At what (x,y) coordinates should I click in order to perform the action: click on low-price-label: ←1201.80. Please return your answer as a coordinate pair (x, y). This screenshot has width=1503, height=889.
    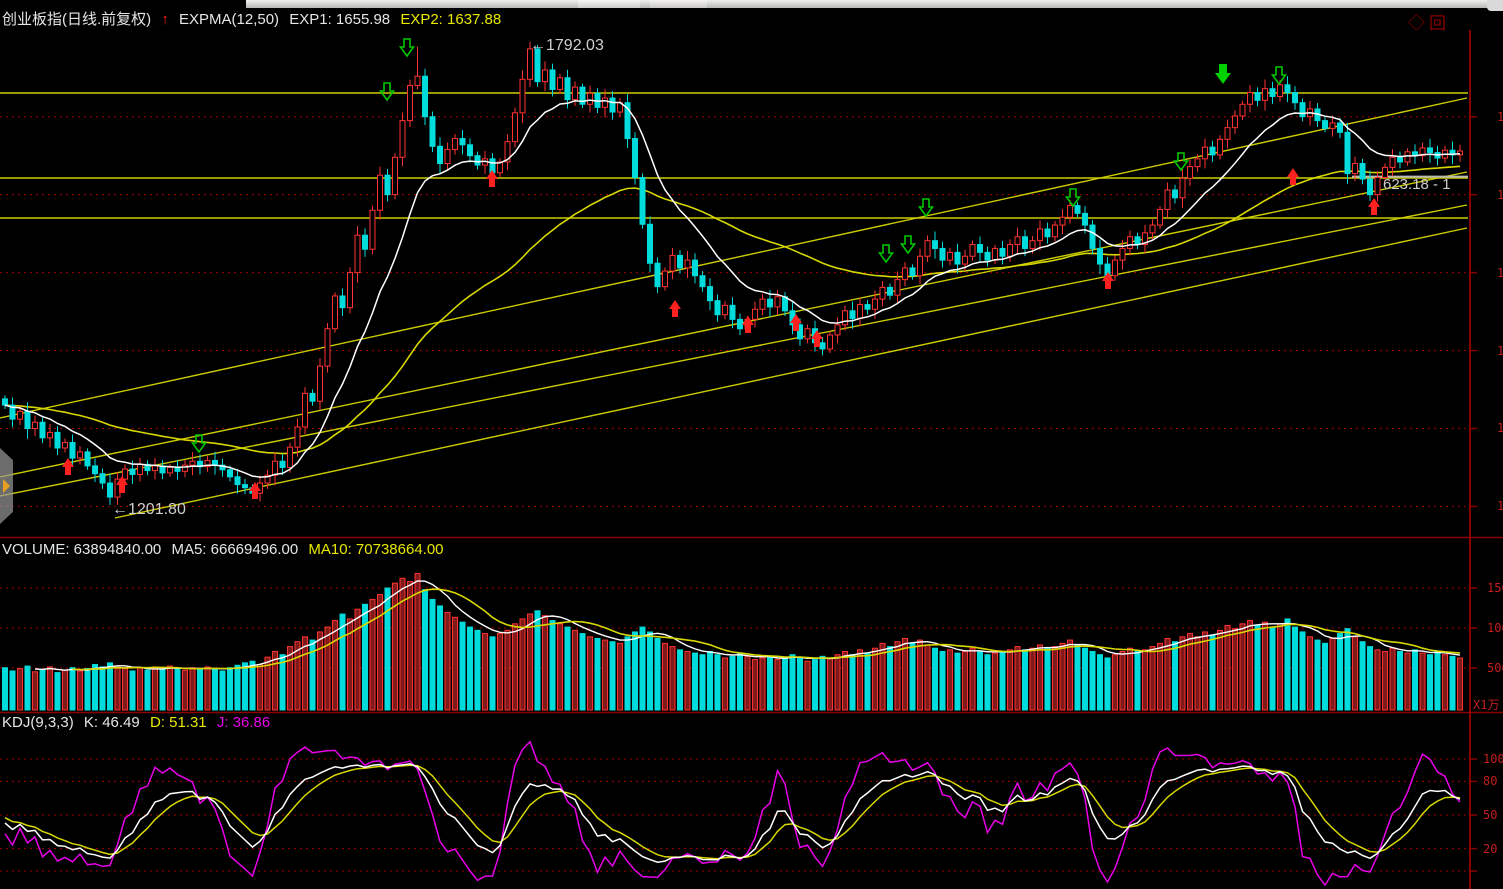
    Looking at the image, I should click on (149, 509).